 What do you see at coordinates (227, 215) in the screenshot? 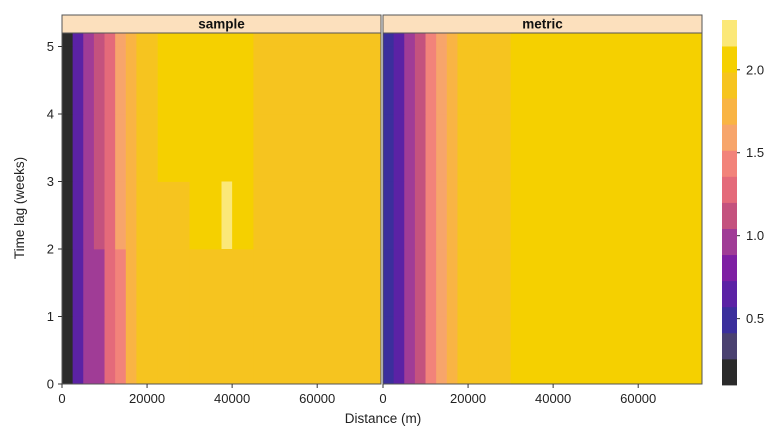
I see `heatmap-cell-highlight` at bounding box center [227, 215].